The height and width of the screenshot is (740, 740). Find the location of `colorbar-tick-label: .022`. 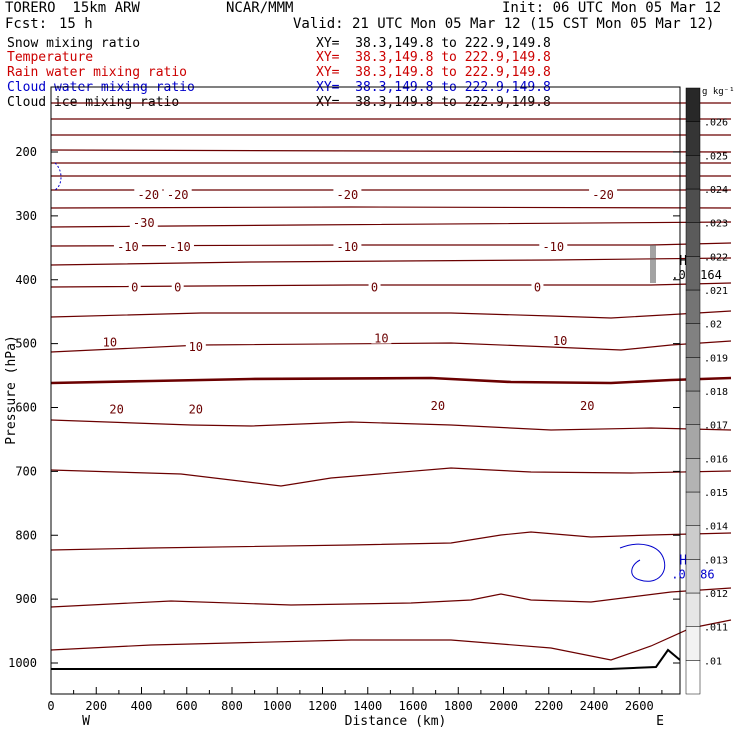

colorbar-tick-label: .022 is located at coordinates (716, 257).